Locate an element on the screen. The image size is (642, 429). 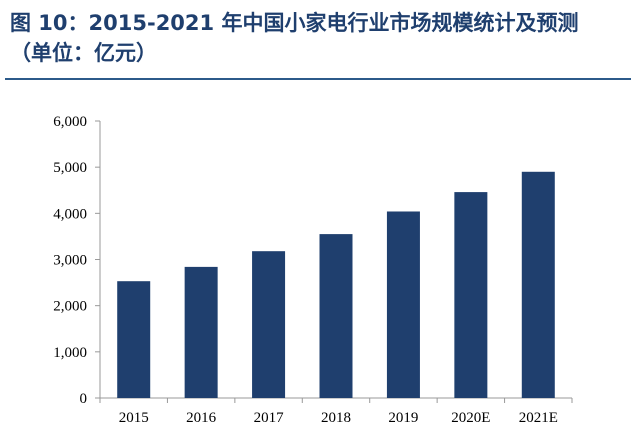
y-tick-label: 6,000 is located at coordinates (70, 122).